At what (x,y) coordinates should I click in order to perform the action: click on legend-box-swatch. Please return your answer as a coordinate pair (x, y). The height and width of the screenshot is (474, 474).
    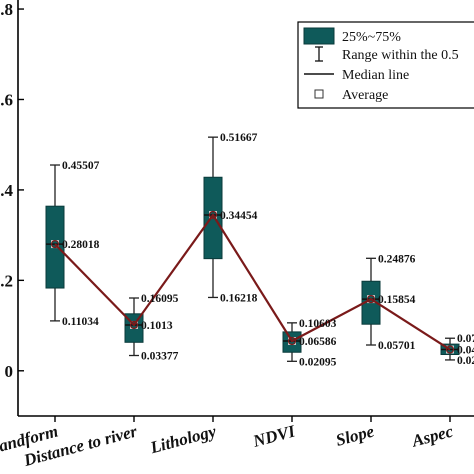
    Looking at the image, I should click on (319, 36).